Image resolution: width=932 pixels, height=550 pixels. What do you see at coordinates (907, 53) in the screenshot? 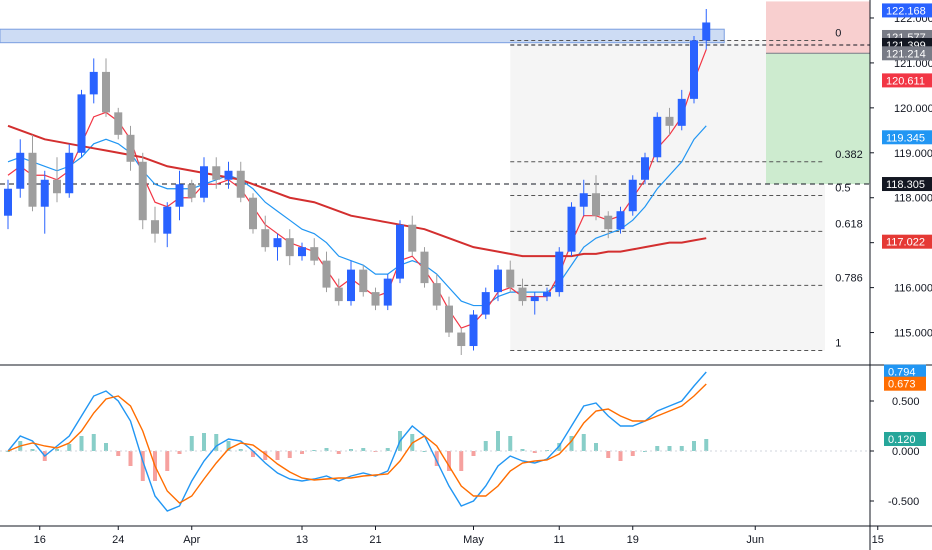
I see `price-tag: 121.214` at bounding box center [907, 53].